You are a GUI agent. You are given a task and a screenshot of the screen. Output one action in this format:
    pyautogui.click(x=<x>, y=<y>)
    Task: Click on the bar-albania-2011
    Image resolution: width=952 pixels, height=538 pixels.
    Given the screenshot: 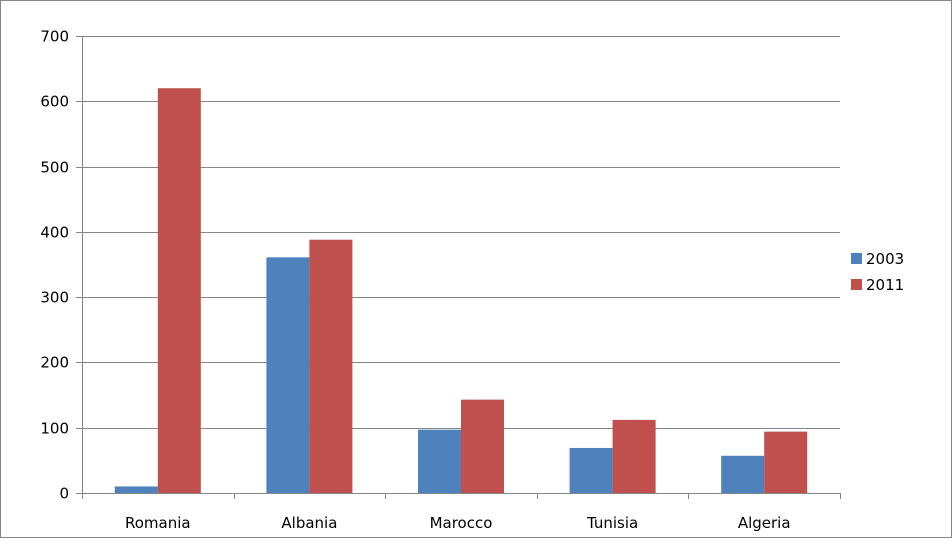 What is the action you would take?
    pyautogui.click(x=331, y=366)
    